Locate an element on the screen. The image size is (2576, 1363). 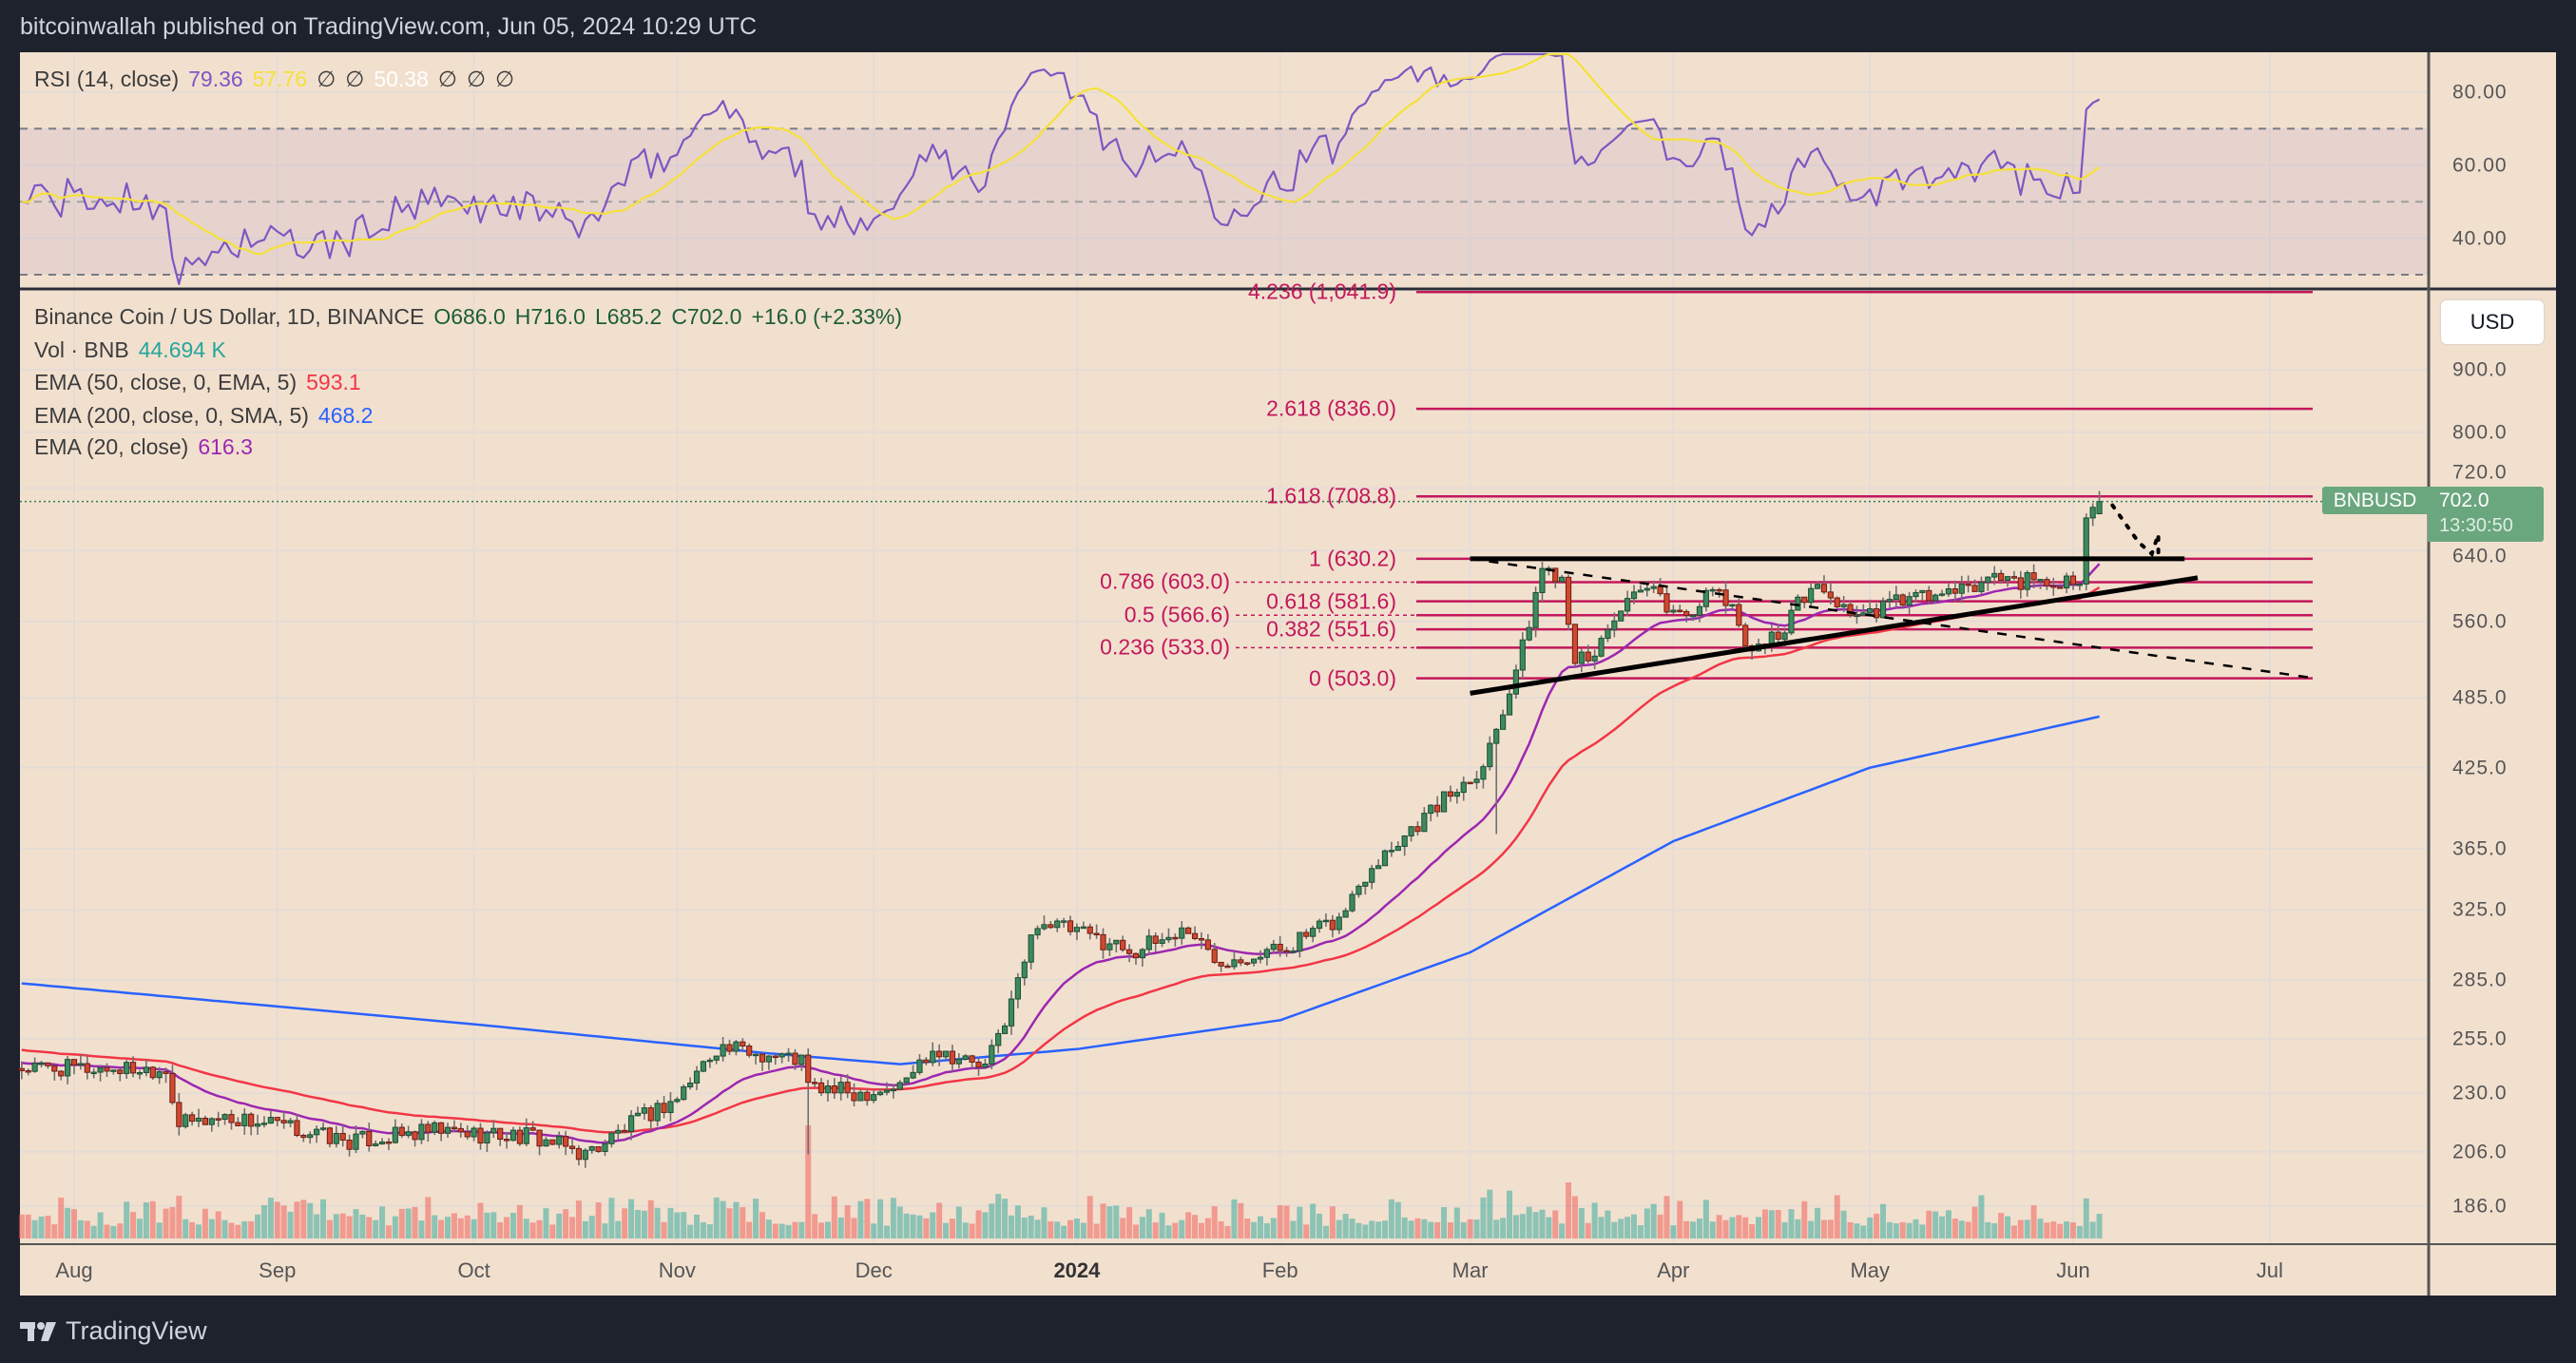
ema200-legend: EMA (200, close, 0, SMA, 5) 468.2 is located at coordinates (208, 416).